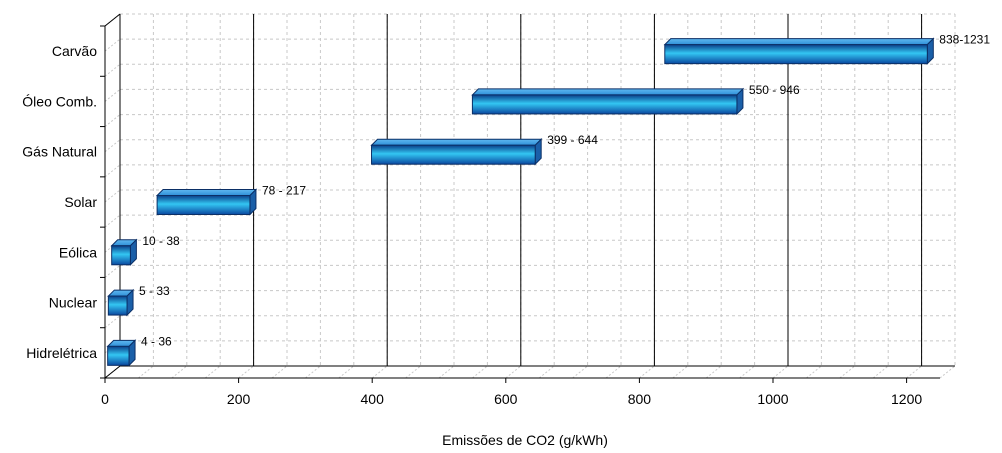 This screenshot has height=453, width=1002. I want to click on range-data-label: 5 - 33, so click(154, 291).